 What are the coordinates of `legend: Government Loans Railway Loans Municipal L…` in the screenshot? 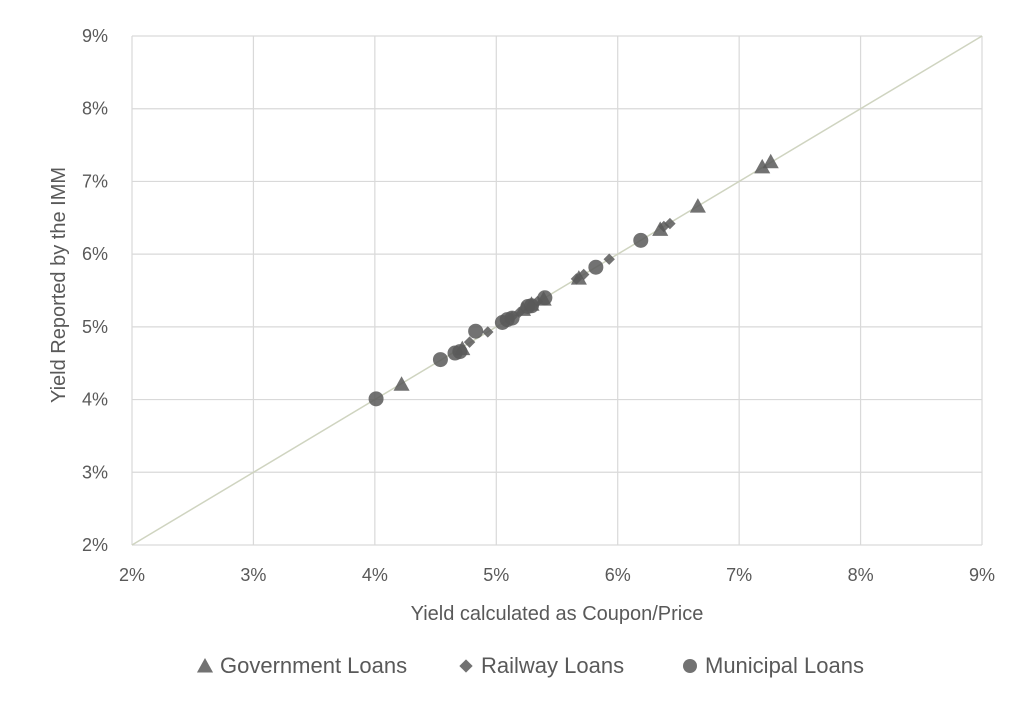 It's located at (530, 665).